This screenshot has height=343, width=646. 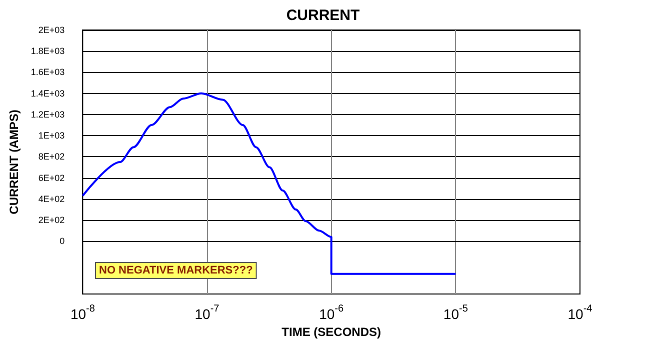 I want to click on y-tick-label: 1.8E+03, so click(x=47, y=51).